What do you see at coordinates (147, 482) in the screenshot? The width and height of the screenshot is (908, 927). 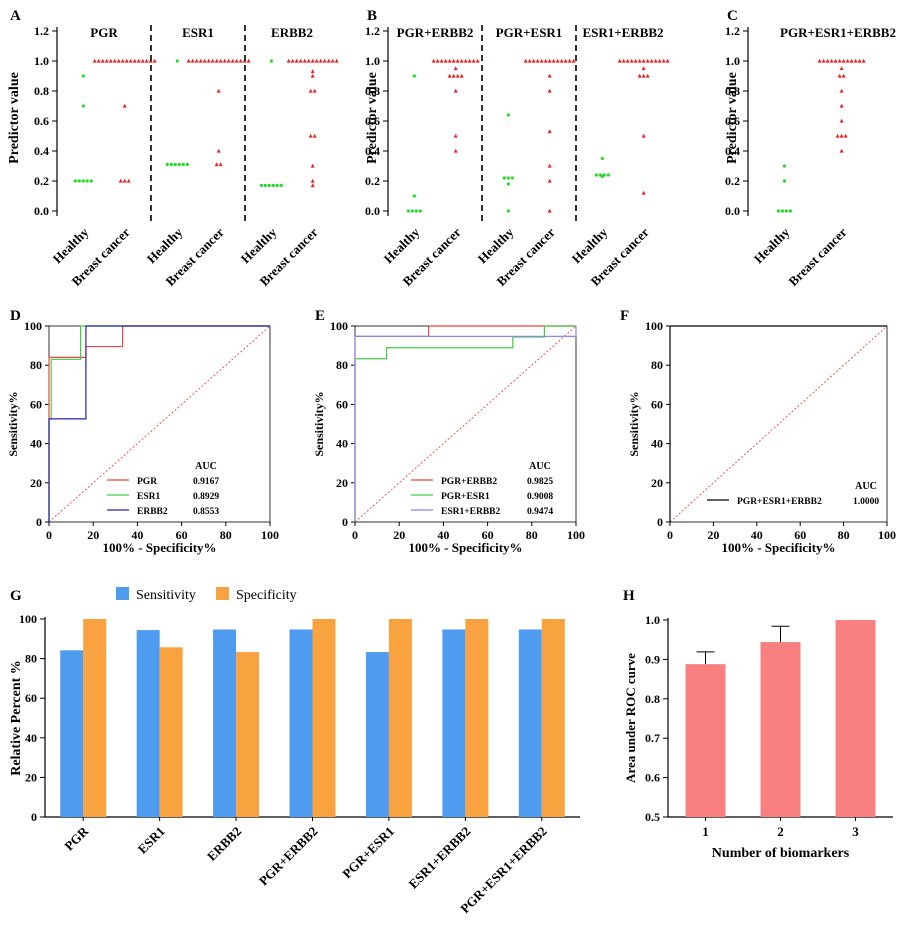 I see `legend-label: PGR` at bounding box center [147, 482].